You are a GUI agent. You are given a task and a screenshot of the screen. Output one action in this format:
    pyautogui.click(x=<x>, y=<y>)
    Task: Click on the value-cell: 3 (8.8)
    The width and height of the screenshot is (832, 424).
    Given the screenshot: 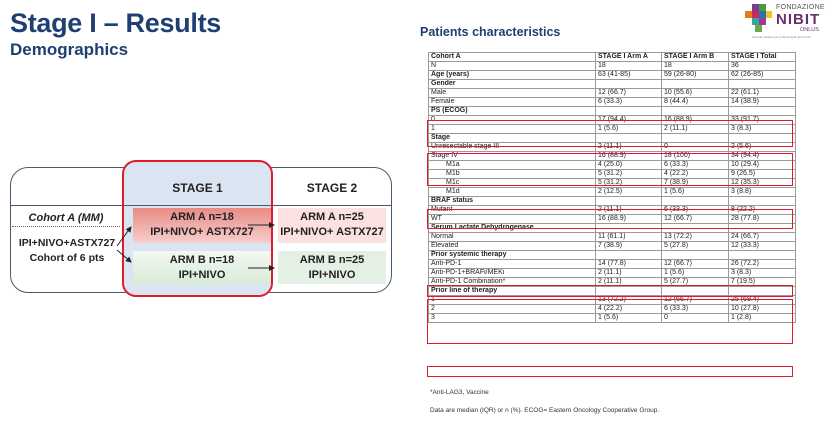 What is the action you would take?
    pyautogui.click(x=762, y=192)
    